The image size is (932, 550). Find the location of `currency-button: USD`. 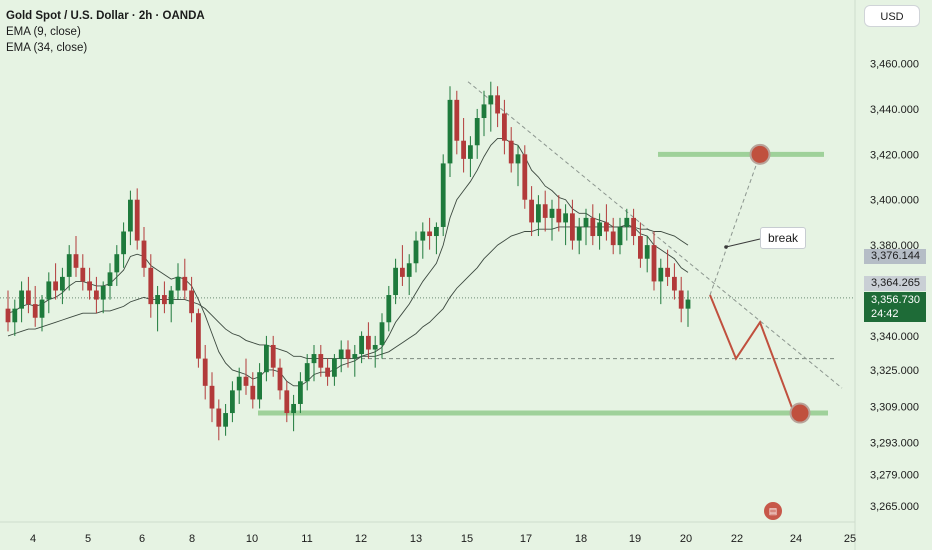

currency-button: USD is located at coordinates (892, 16).